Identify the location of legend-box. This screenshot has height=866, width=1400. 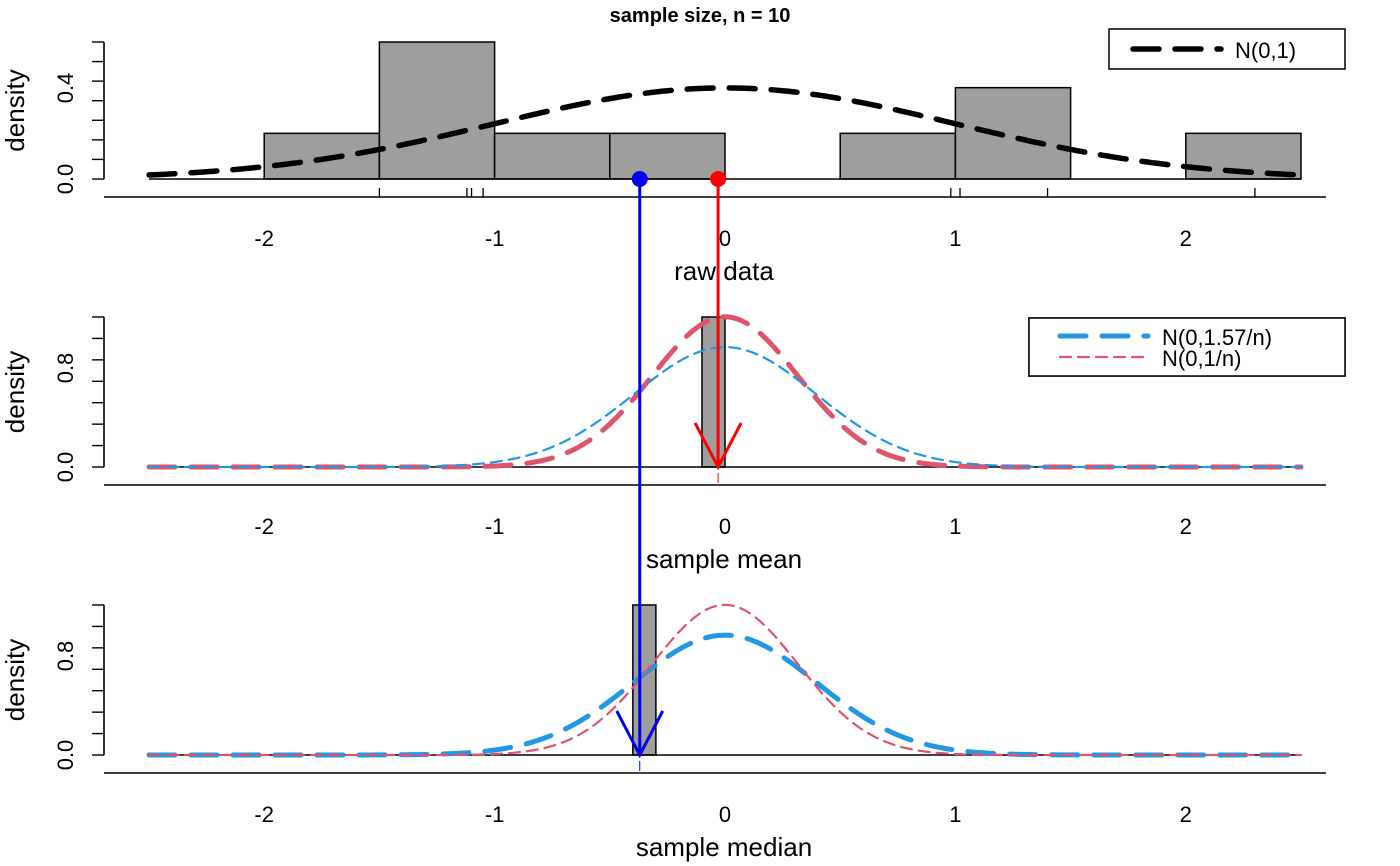
(1187, 347).